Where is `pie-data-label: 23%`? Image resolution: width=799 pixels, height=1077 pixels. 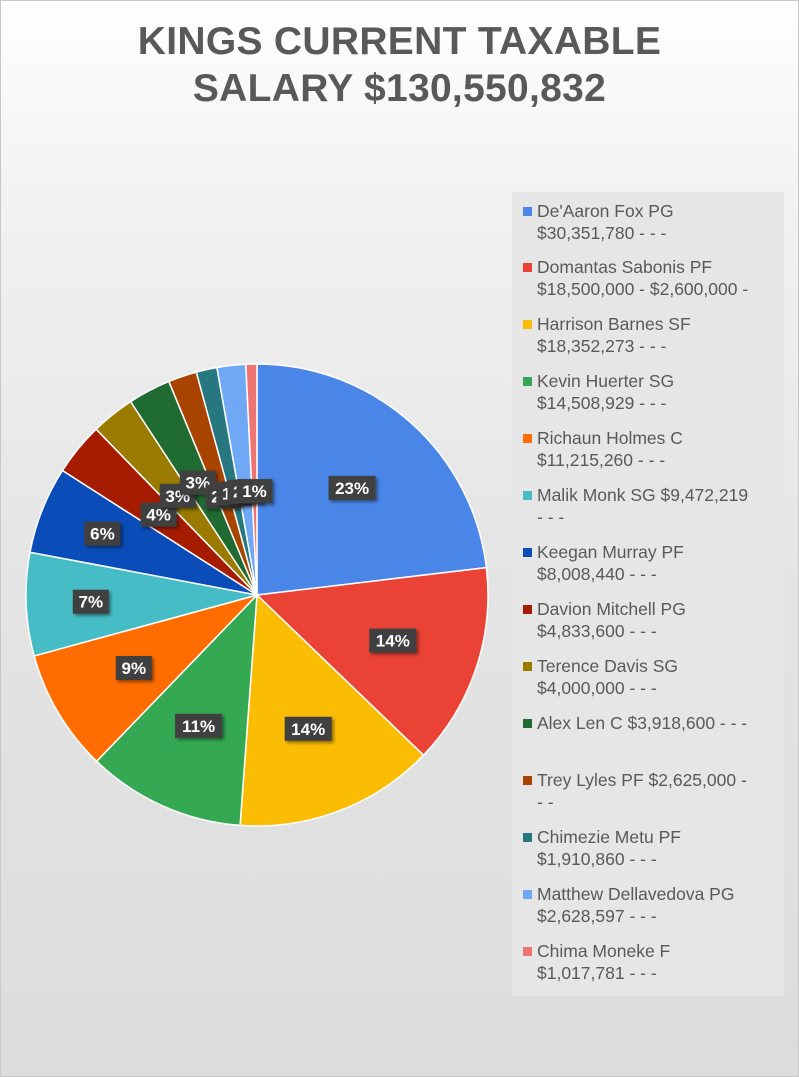
pie-data-label: 23% is located at coordinates (352, 487).